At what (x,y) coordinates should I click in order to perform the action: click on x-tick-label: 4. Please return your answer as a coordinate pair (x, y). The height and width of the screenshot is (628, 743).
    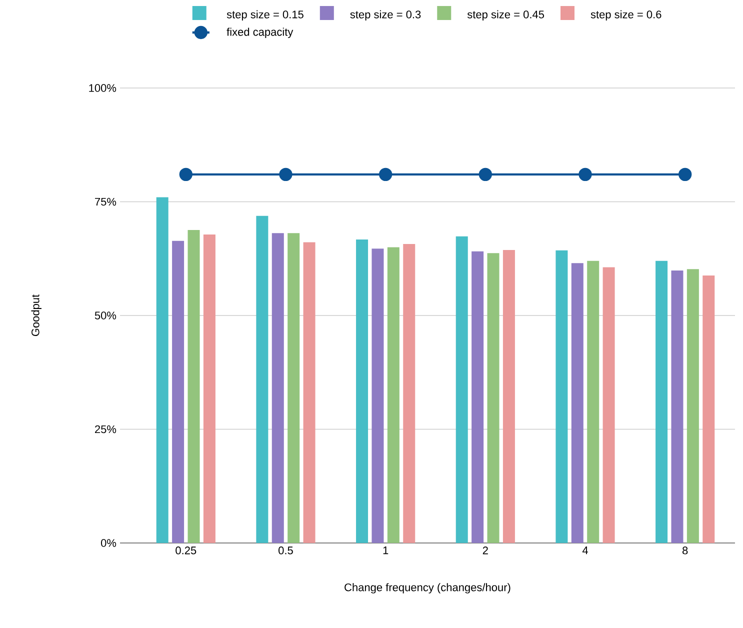
    Looking at the image, I should click on (585, 550).